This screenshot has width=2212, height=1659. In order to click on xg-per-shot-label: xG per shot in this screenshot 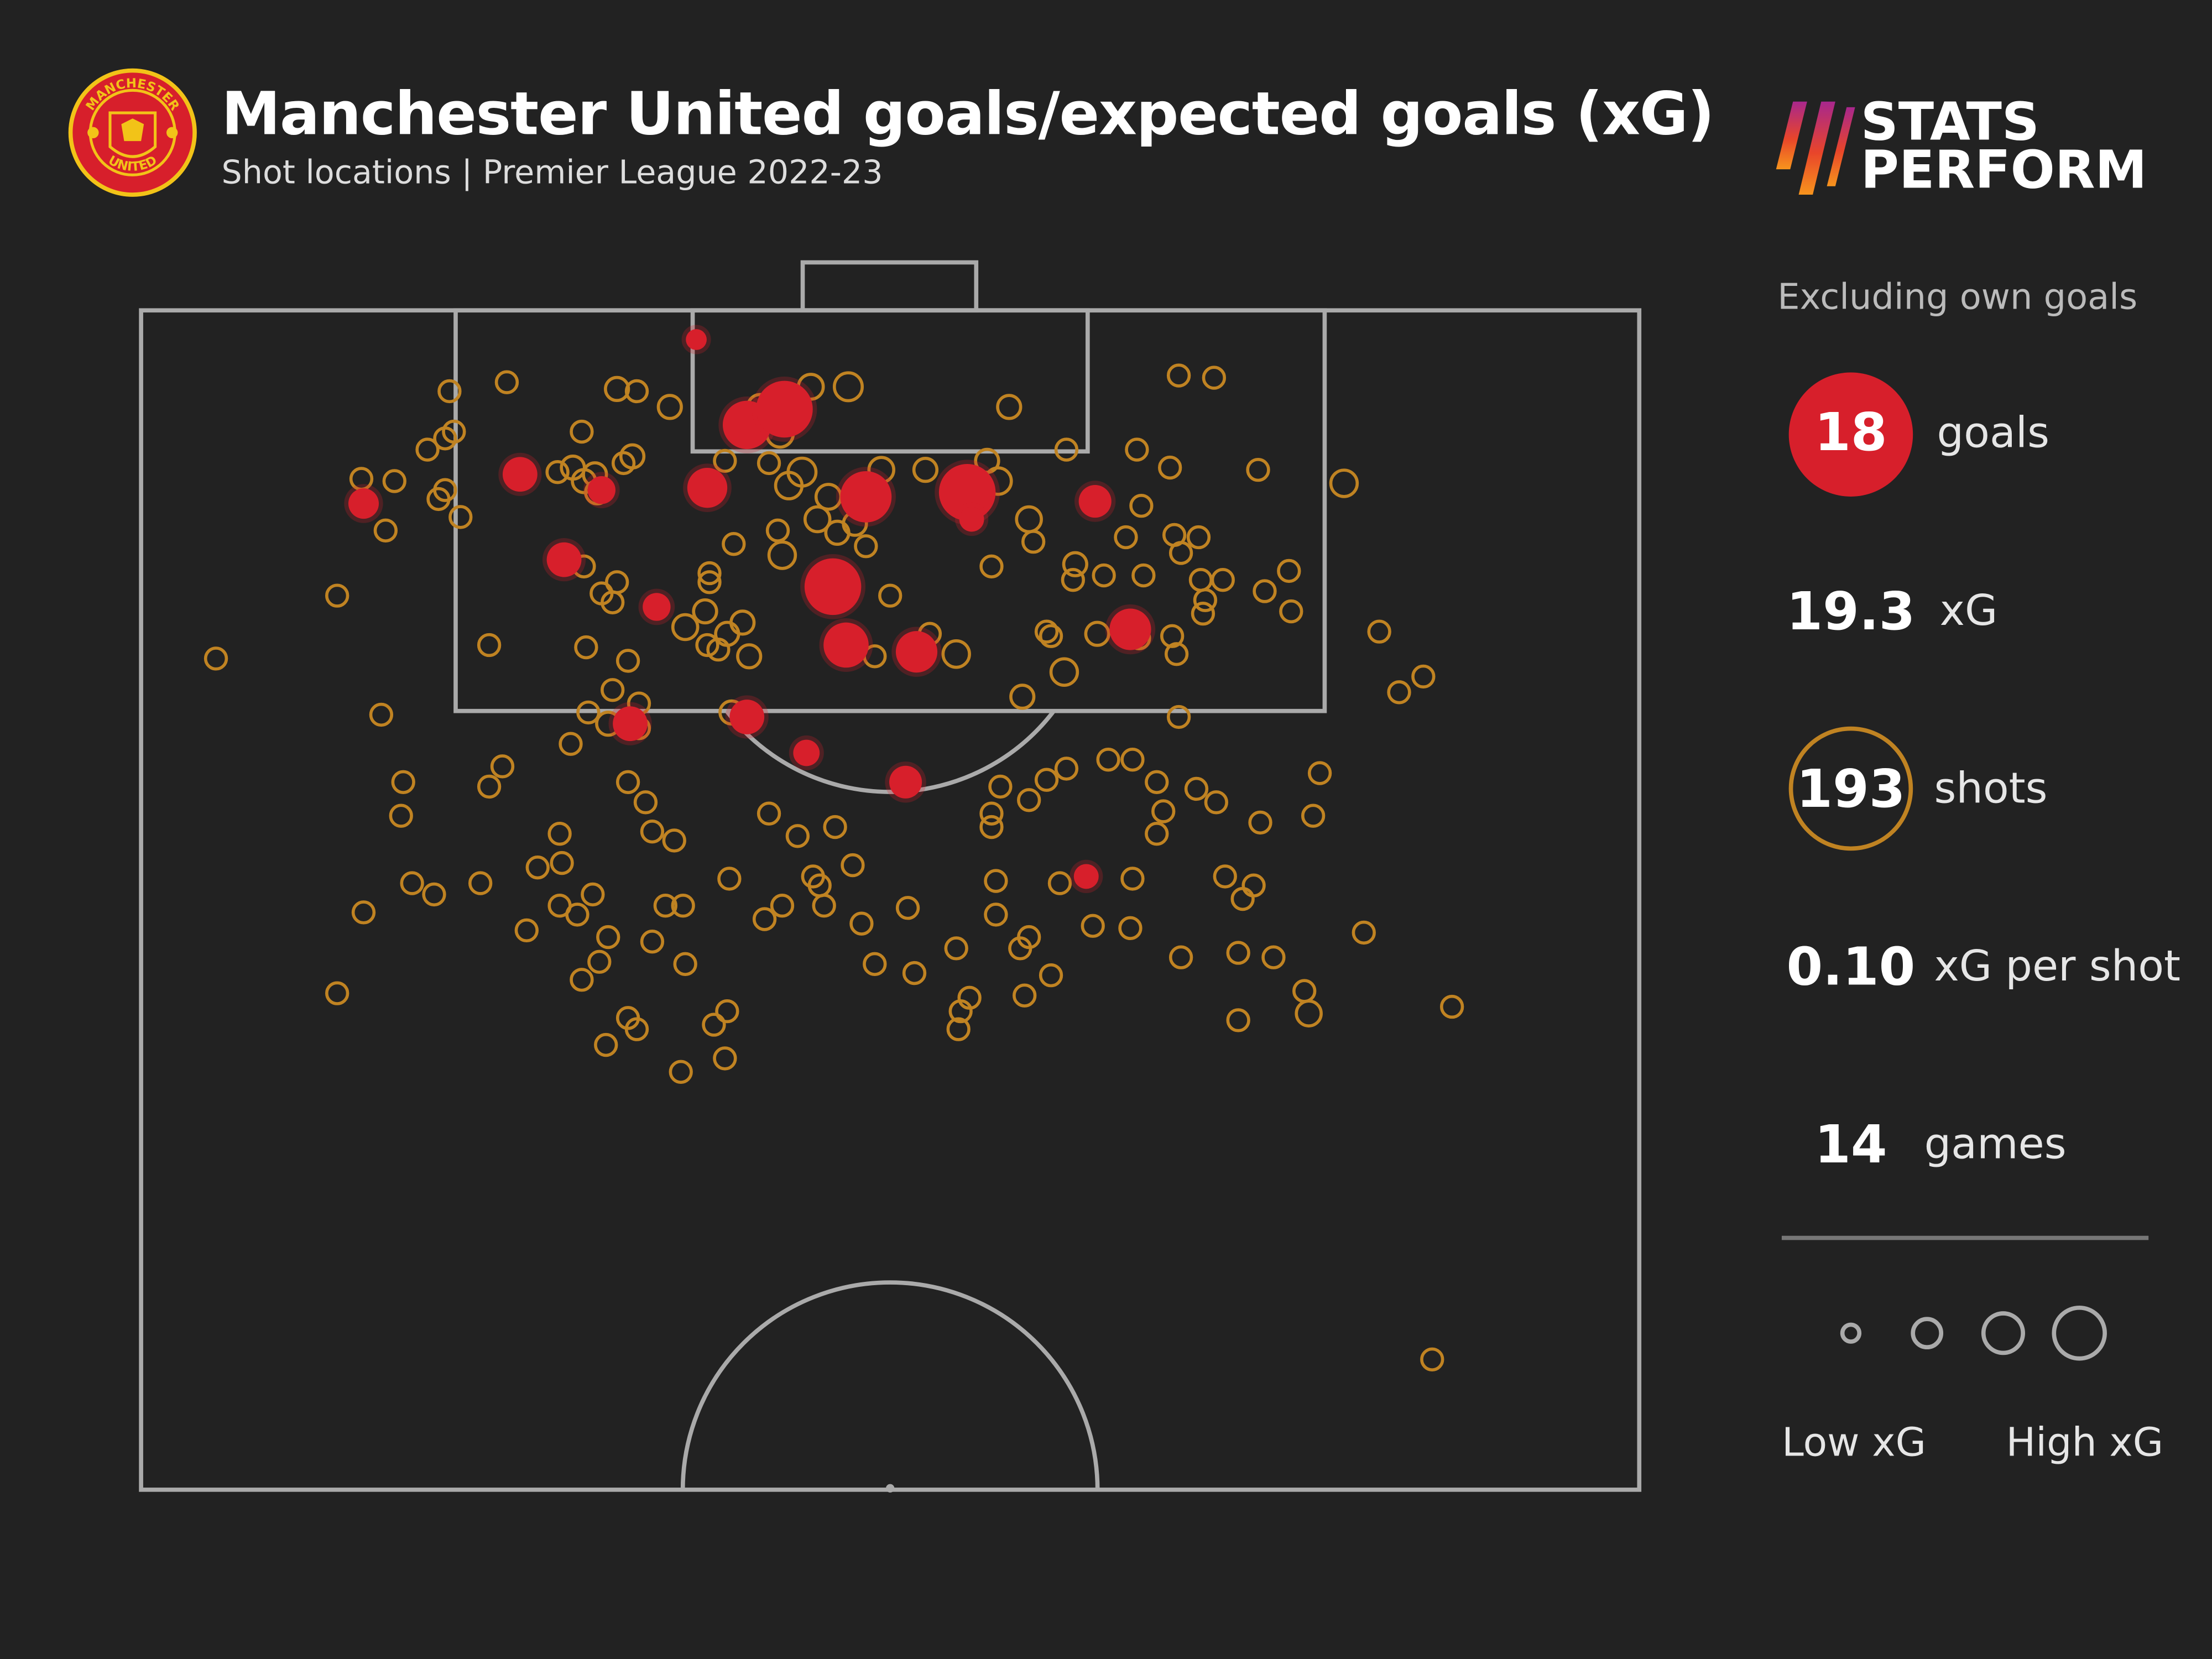, I will do `click(2058, 967)`.